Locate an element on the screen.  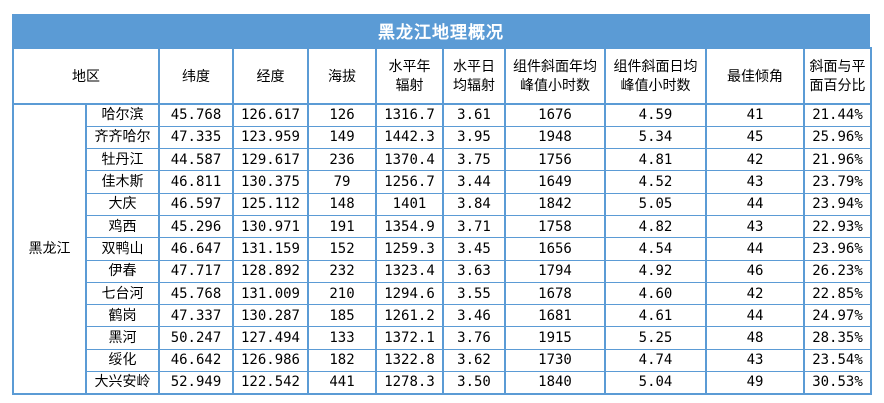
cell-daily: 3.50 is located at coordinates (474, 383).